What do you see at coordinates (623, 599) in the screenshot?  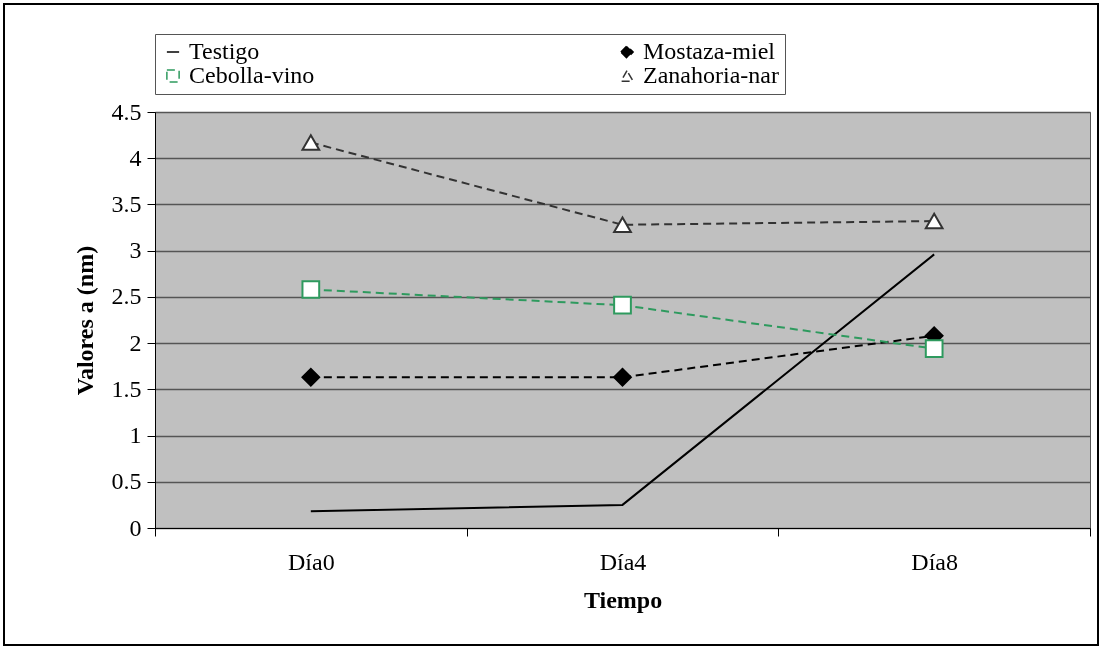 I see `x-axis-title: Tiempo` at bounding box center [623, 599].